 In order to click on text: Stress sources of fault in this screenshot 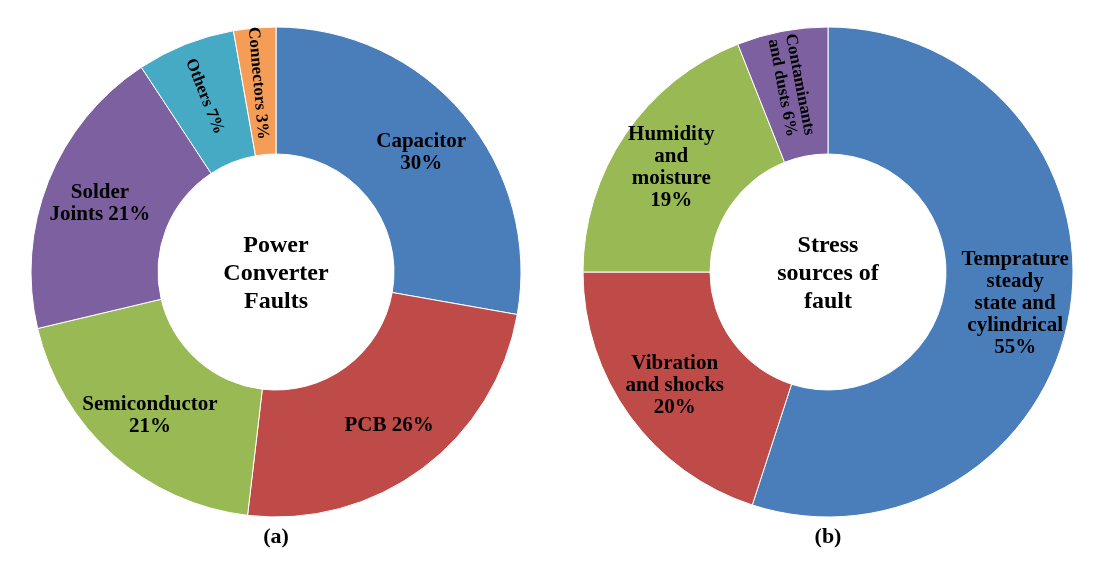, I will do `click(828, 272)`.